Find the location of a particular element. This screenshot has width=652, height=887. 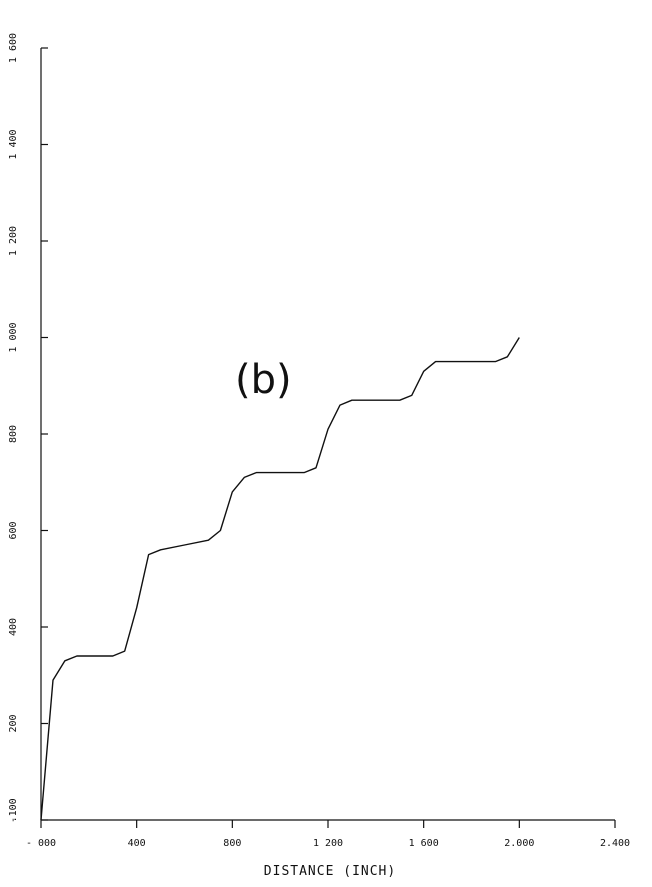

x-tick-label: 2.400 is located at coordinates (615, 843).